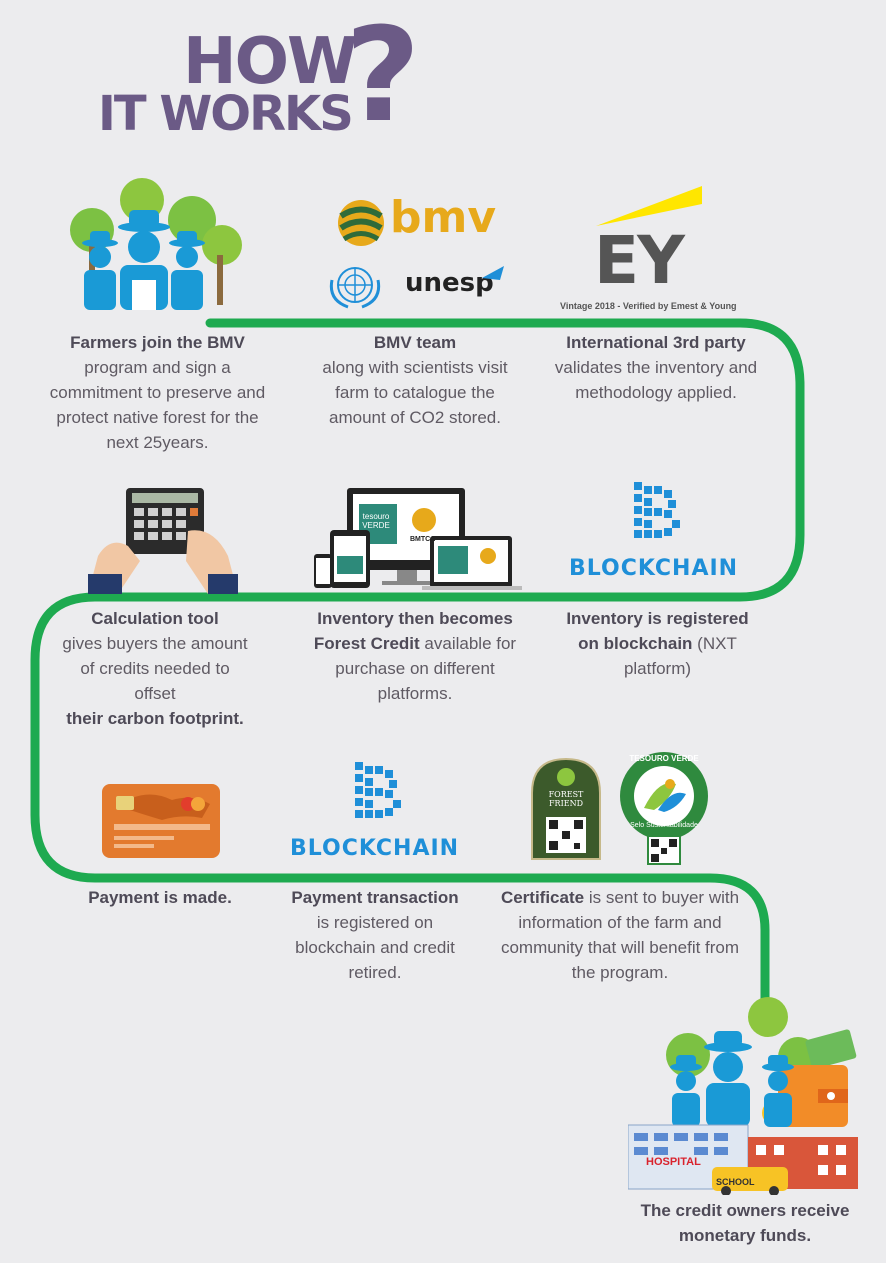 The image size is (886, 1263). Describe the element at coordinates (156, 244) in the screenshot. I see `farmers-icon` at that location.